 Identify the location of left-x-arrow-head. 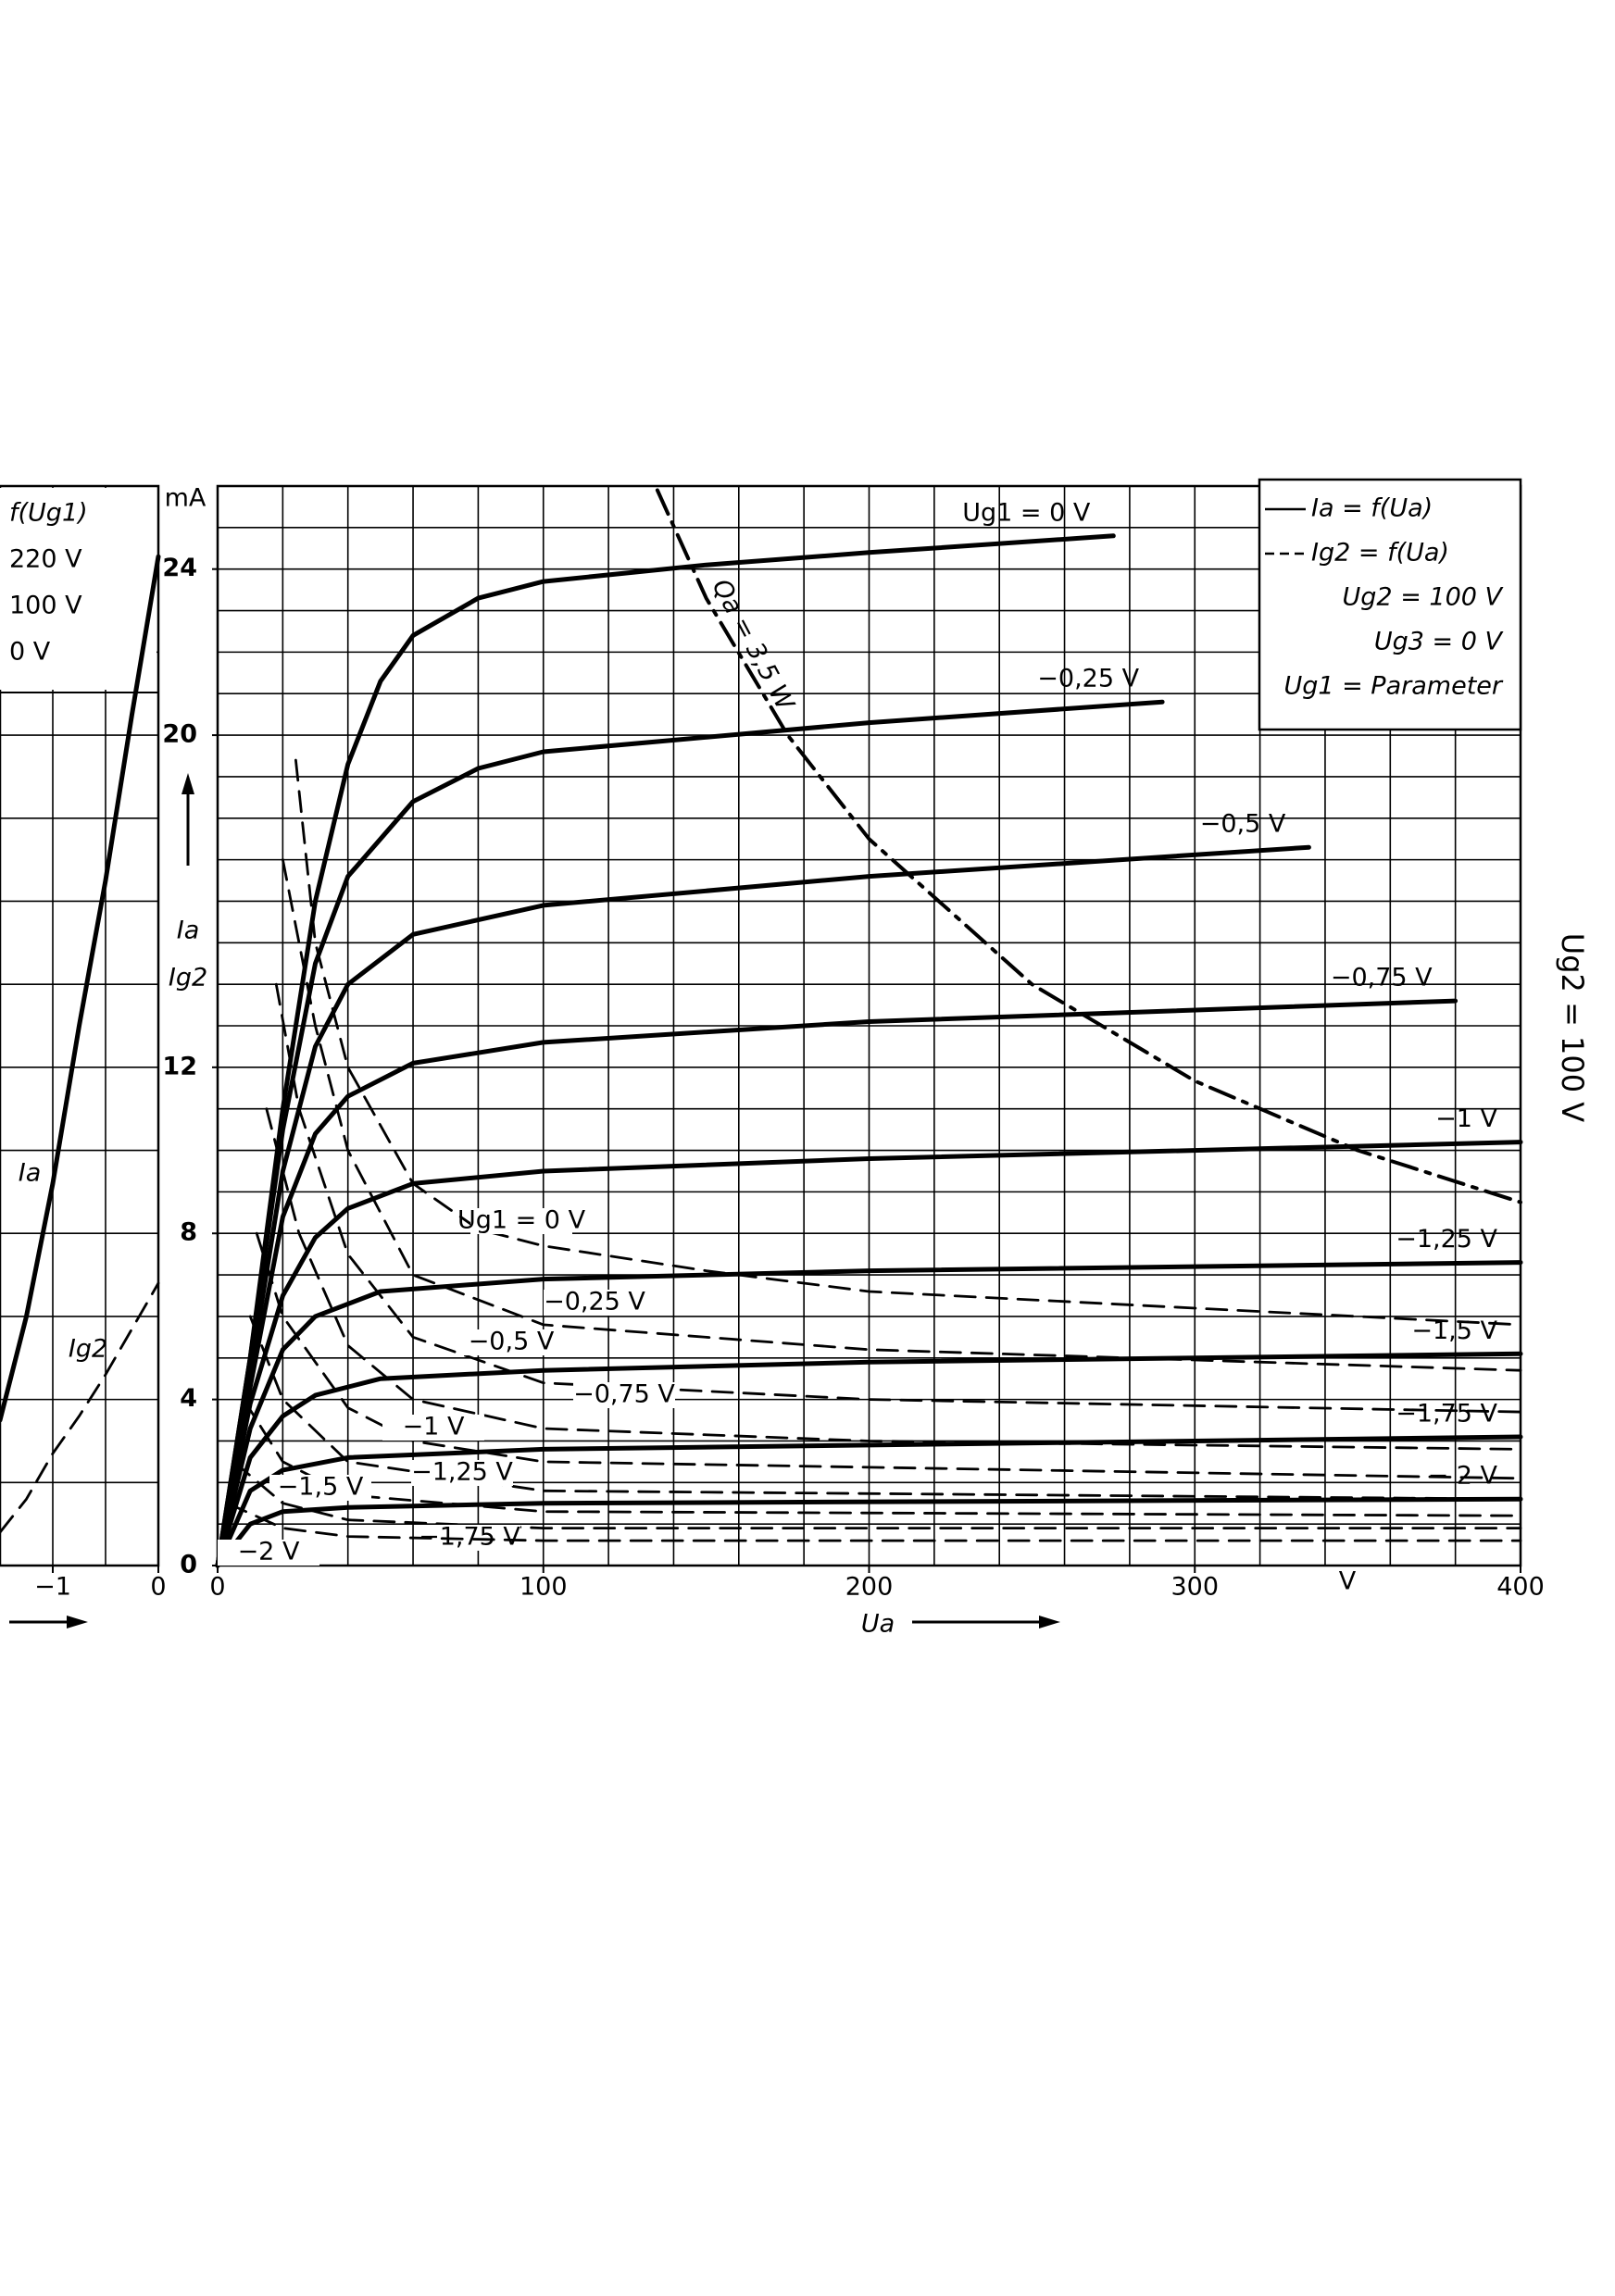
(78, 1622).